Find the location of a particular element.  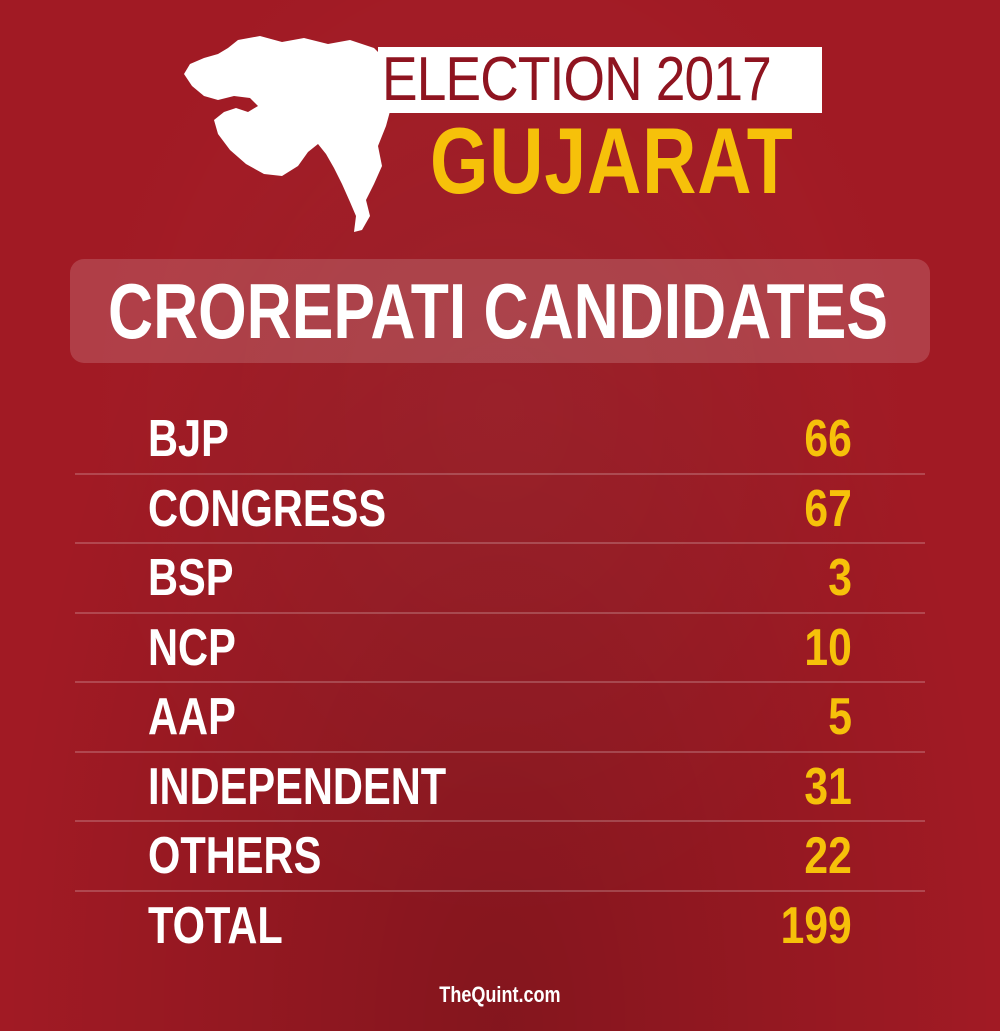

total-count: 199 is located at coordinates (816, 925).